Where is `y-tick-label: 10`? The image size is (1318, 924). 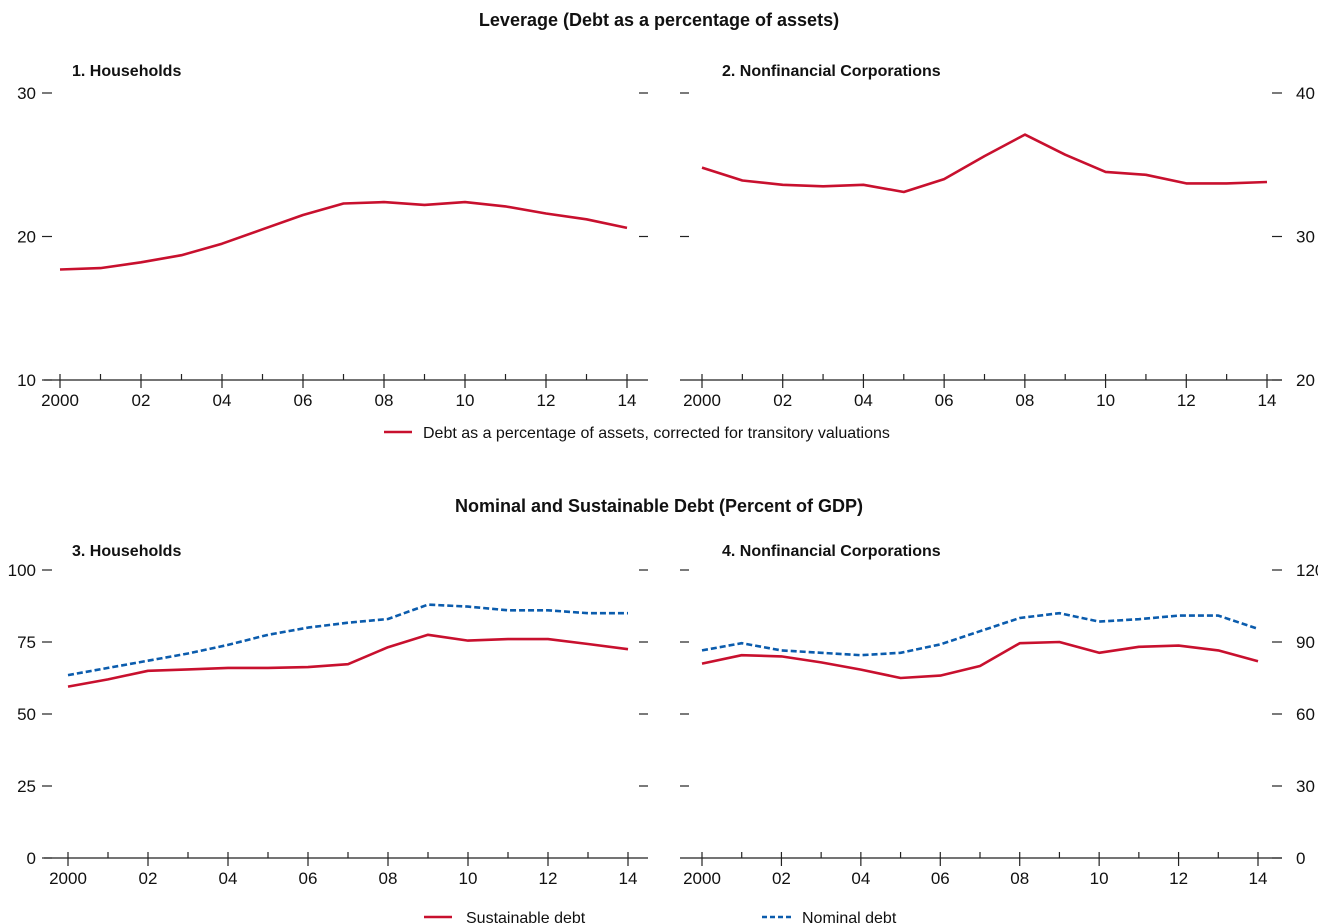 y-tick-label: 10 is located at coordinates (26, 380).